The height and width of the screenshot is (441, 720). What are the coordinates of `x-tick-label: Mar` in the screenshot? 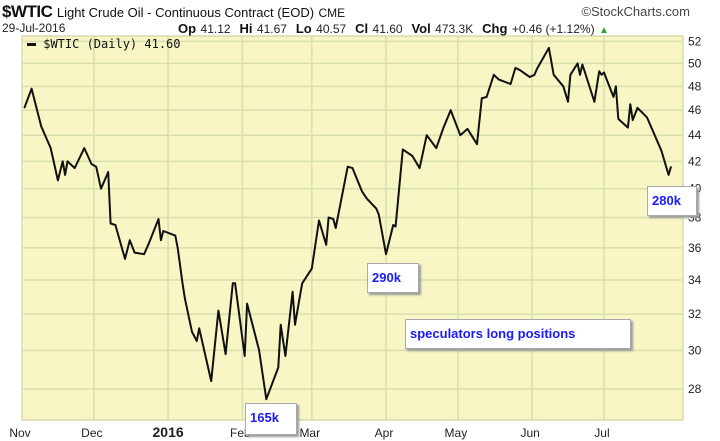 It's located at (309, 433).